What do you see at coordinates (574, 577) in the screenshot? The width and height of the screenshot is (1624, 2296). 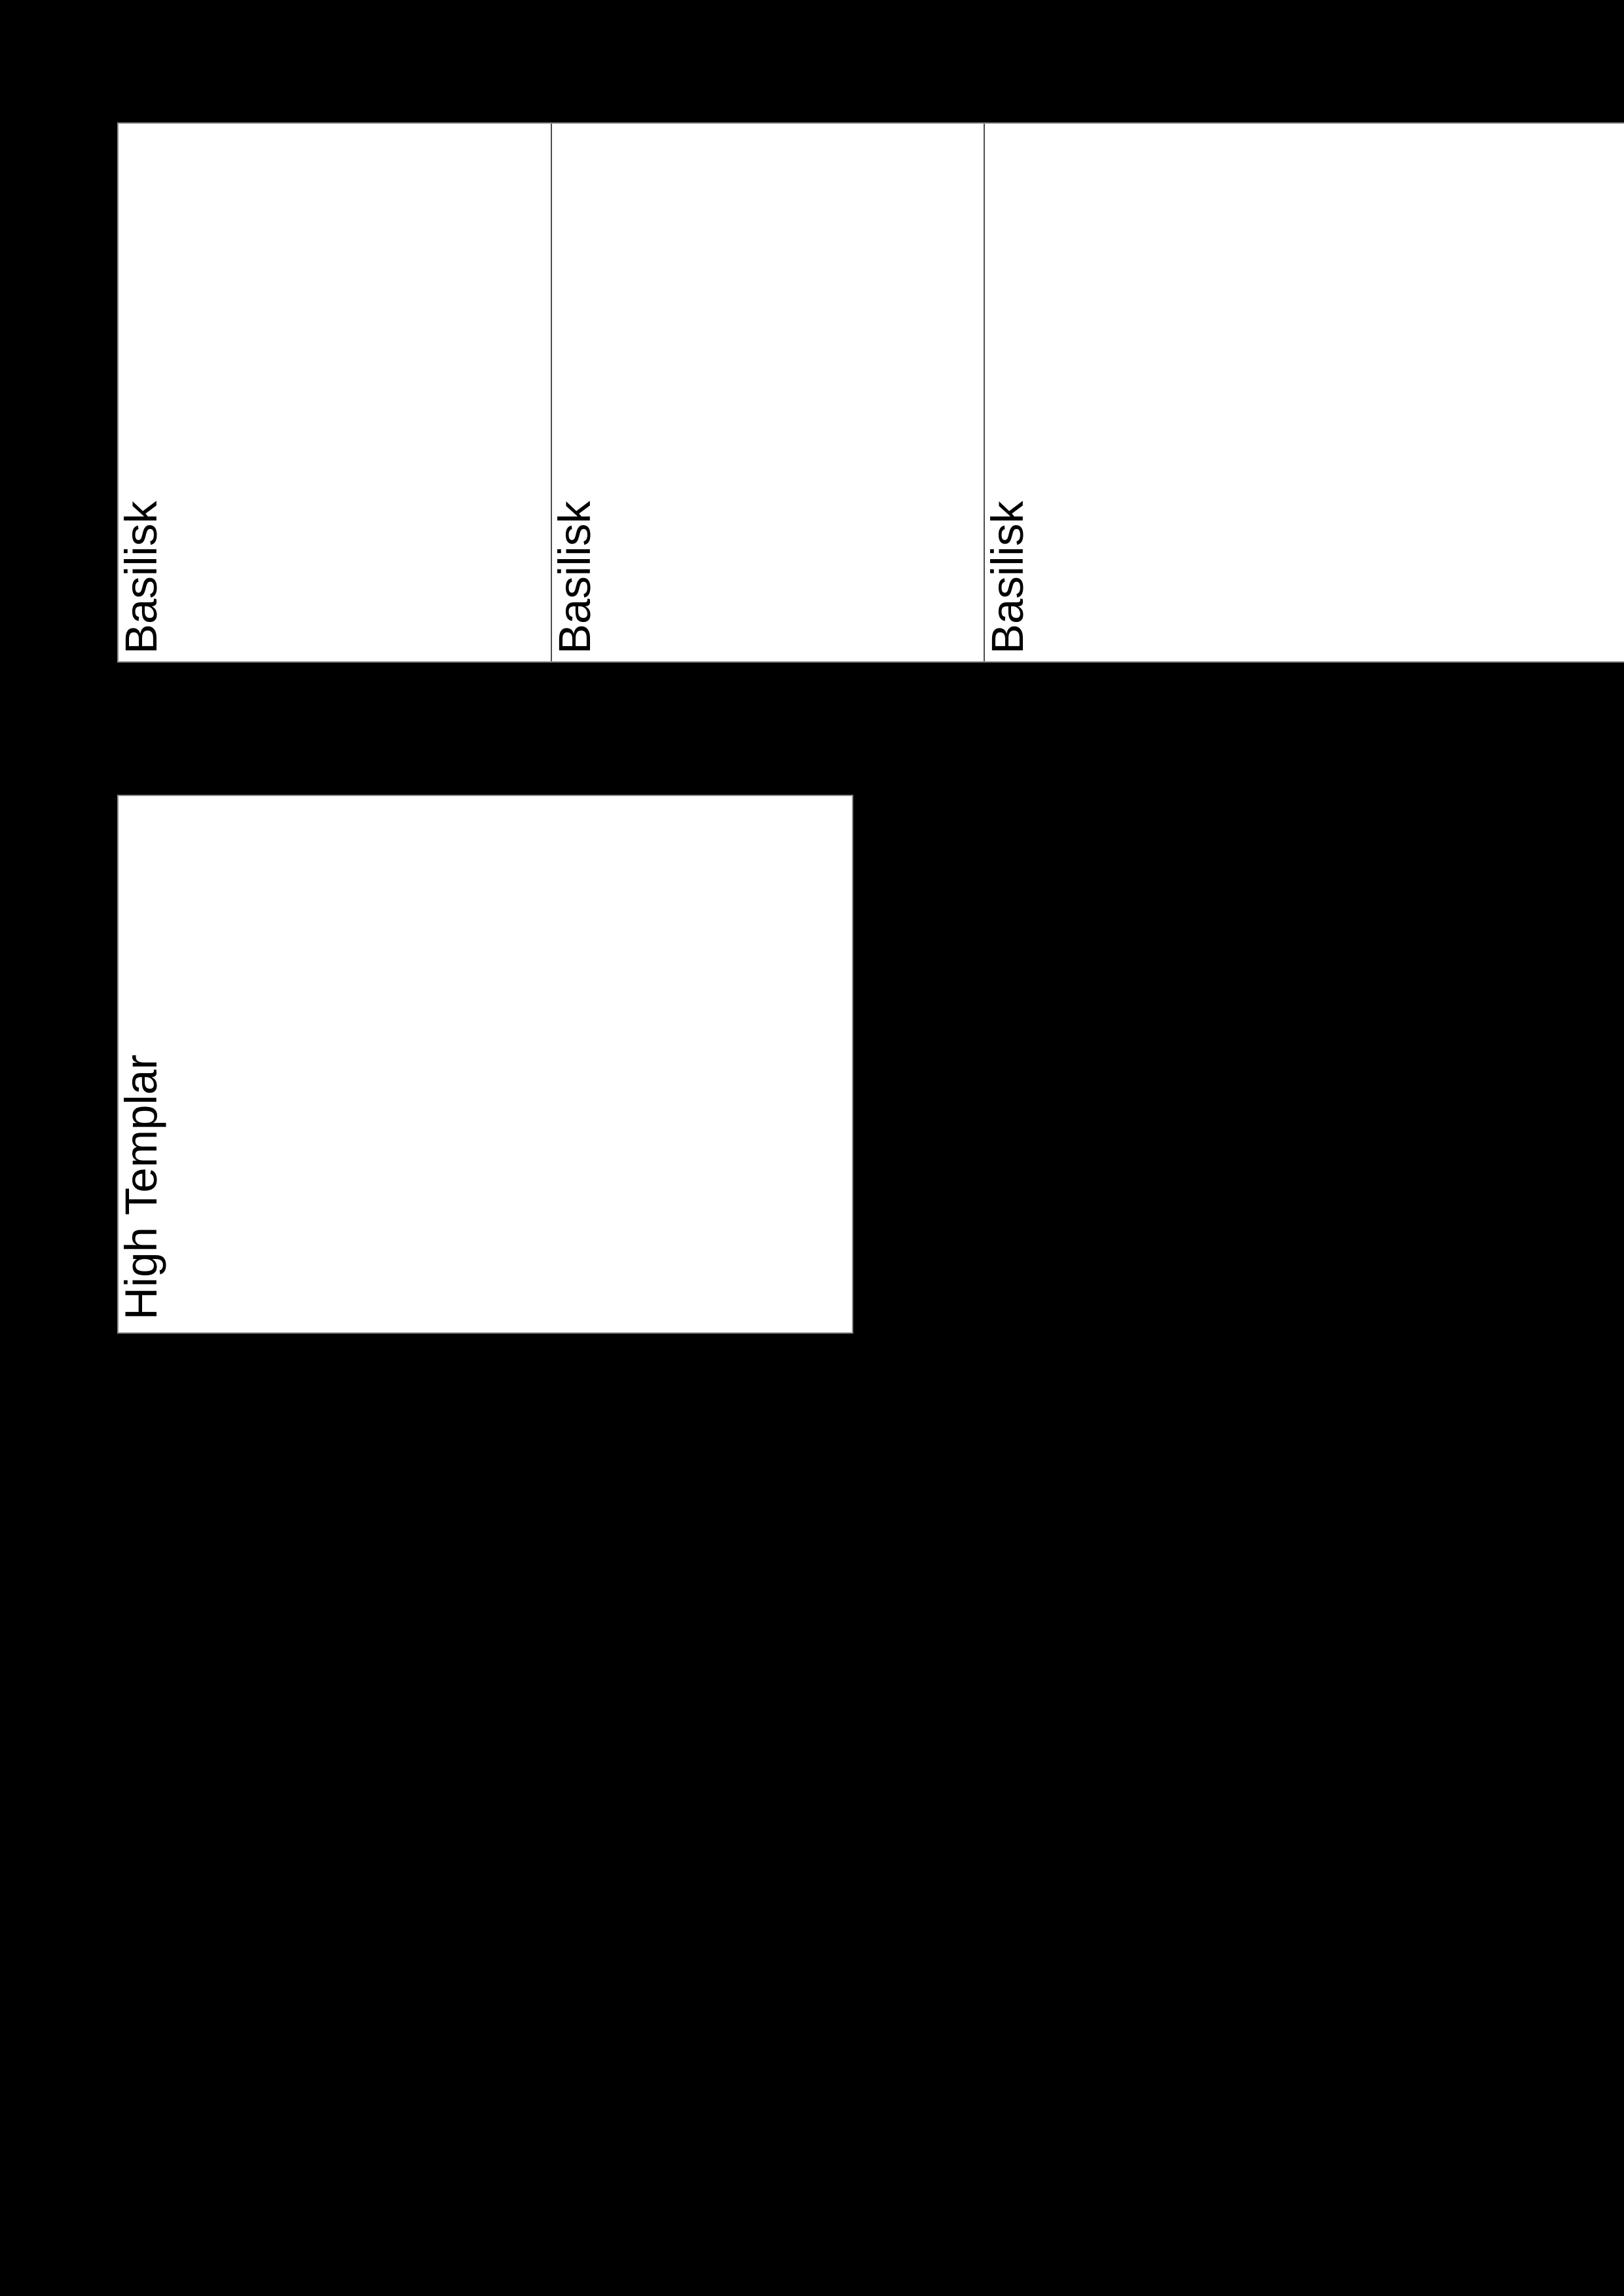 I see `card-label-basilisk-2: Basilisk` at bounding box center [574, 577].